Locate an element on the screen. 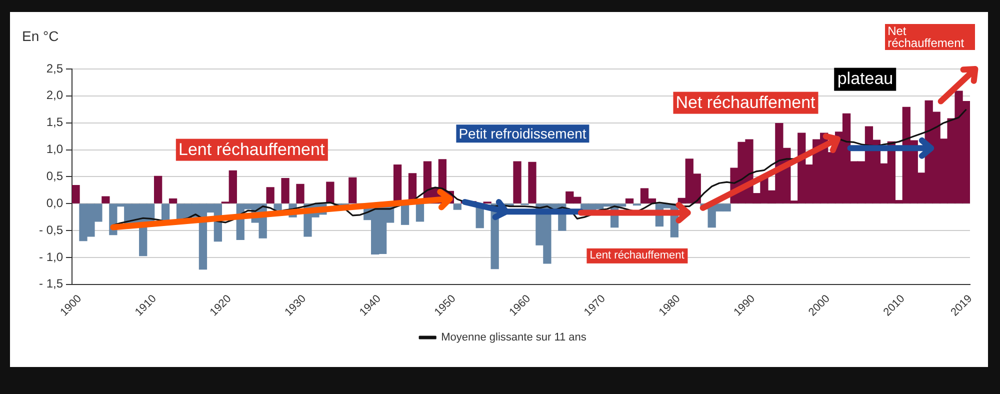 The height and width of the screenshot is (394, 1000). y-tick-label: 2,0 is located at coordinates (55, 95).